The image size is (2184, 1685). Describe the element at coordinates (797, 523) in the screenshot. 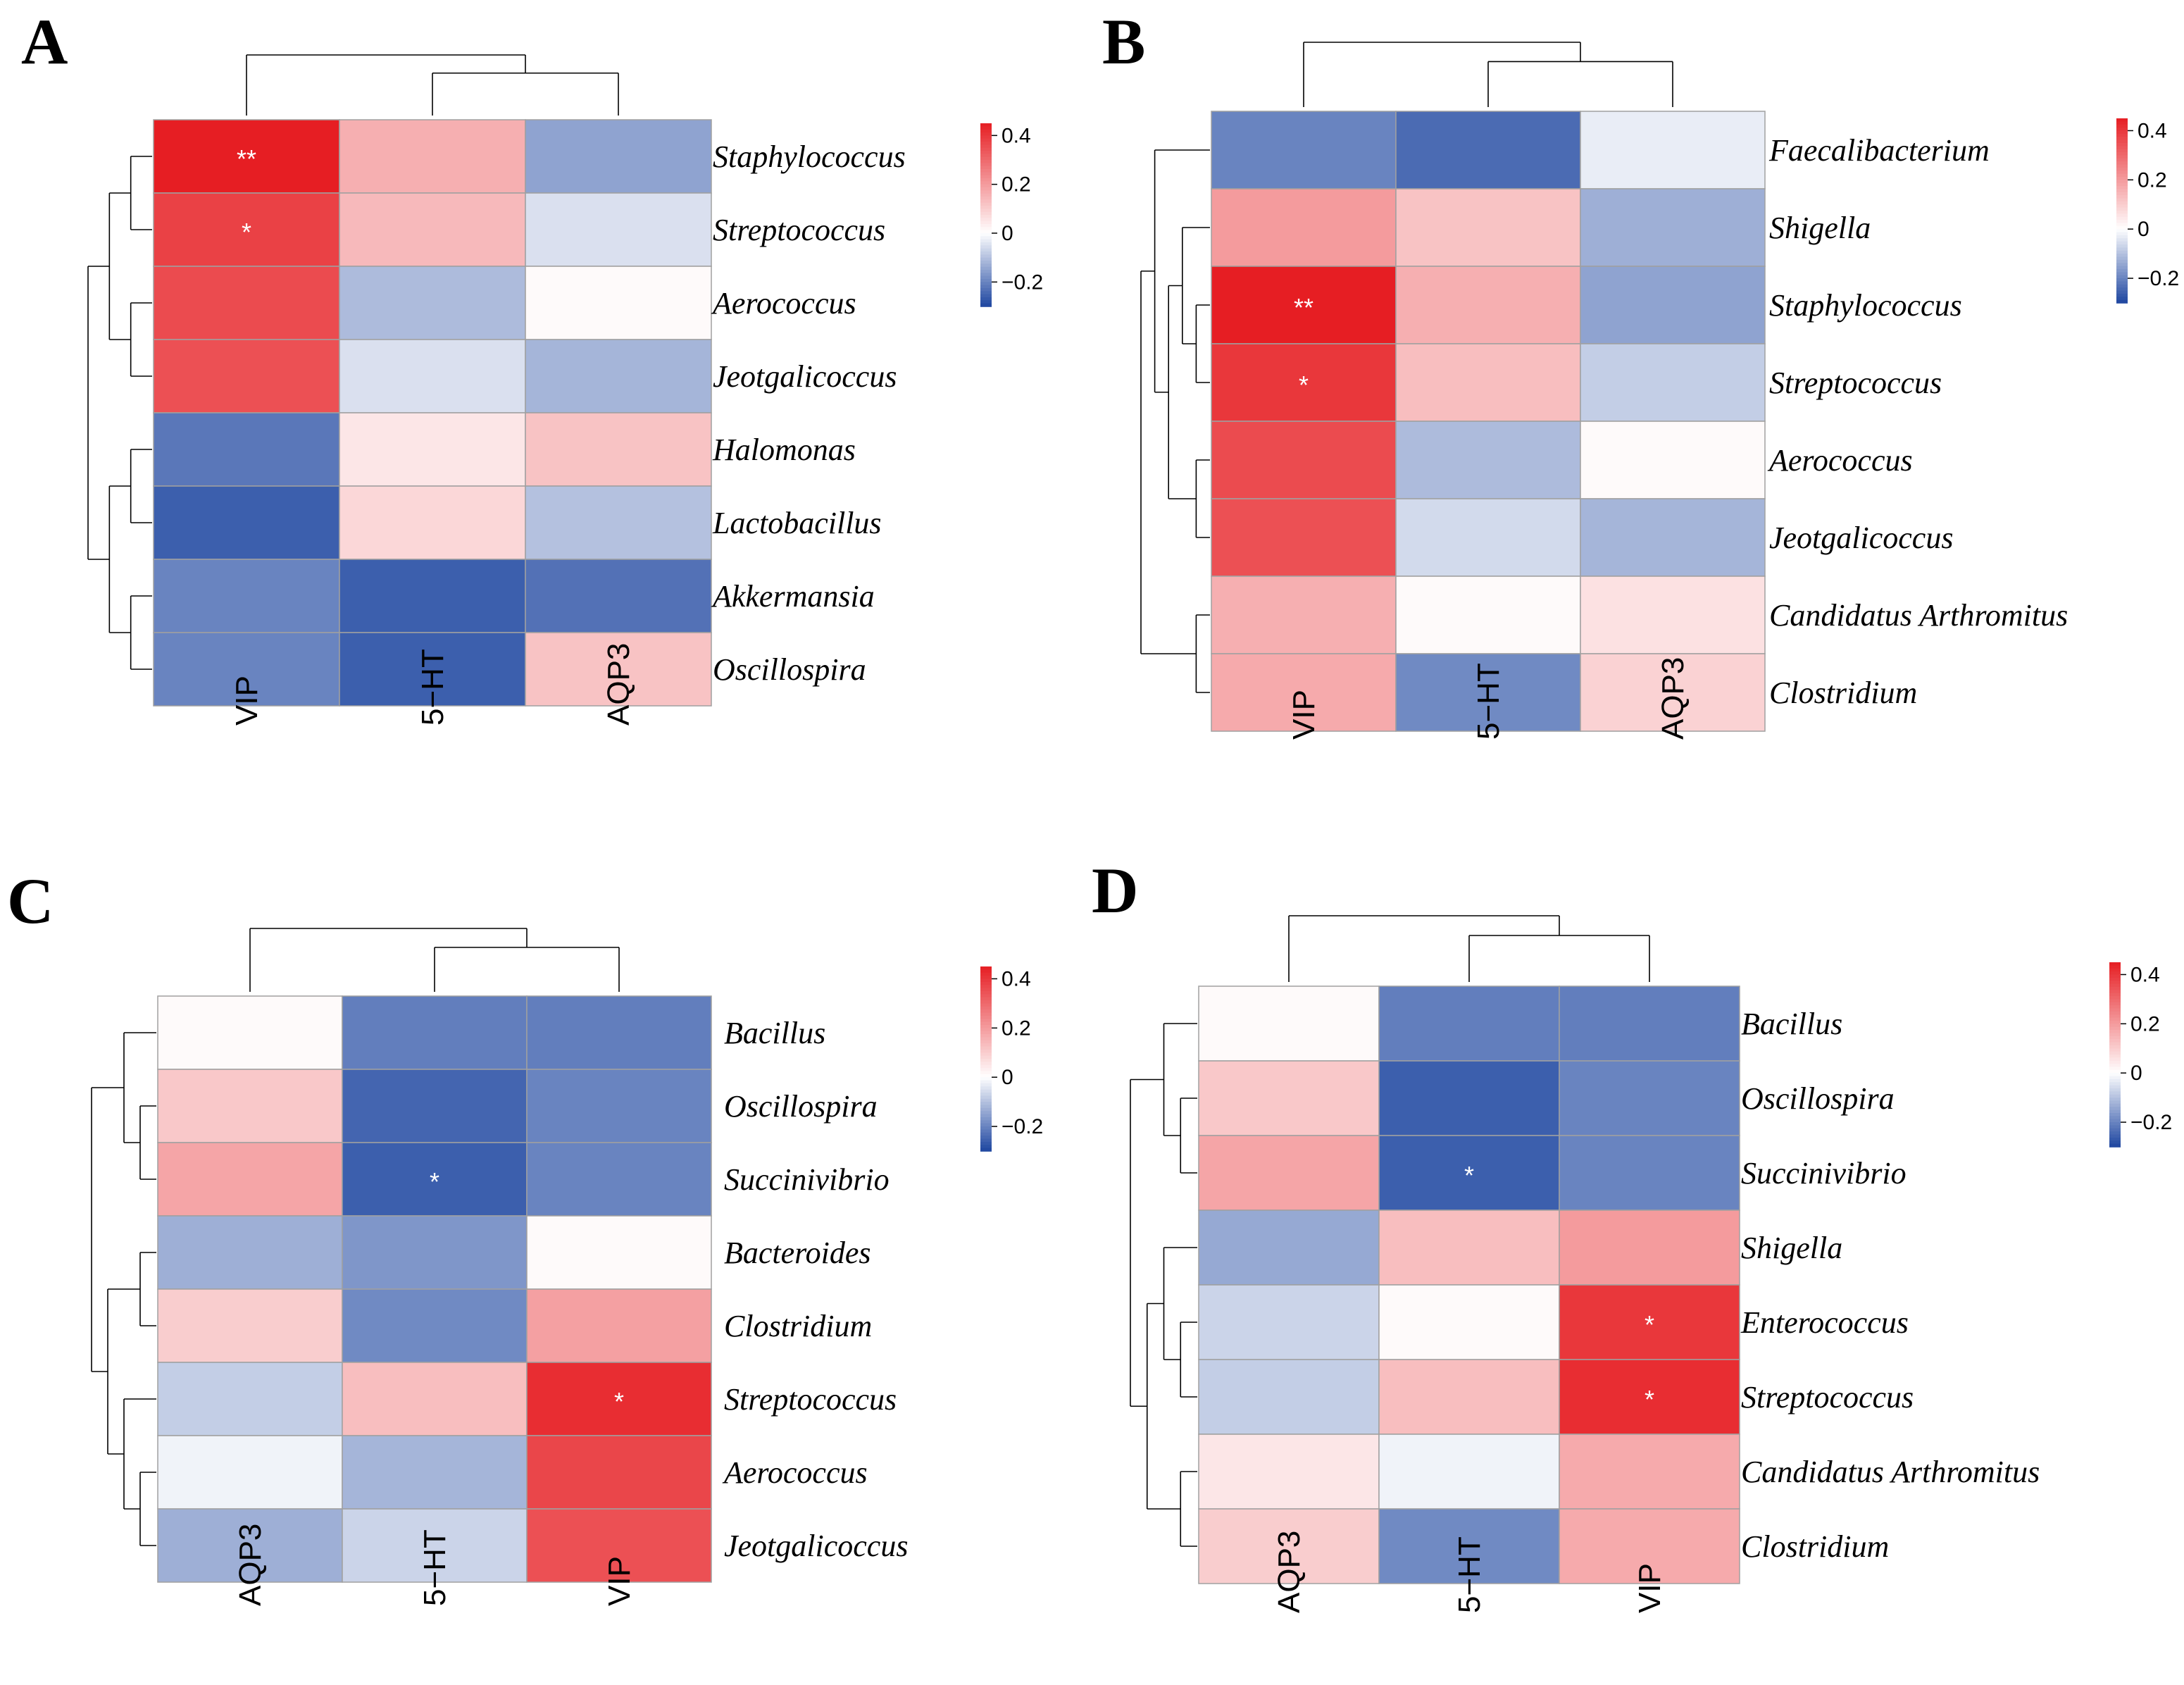

I see `row-label: Lactobacillus` at that location.